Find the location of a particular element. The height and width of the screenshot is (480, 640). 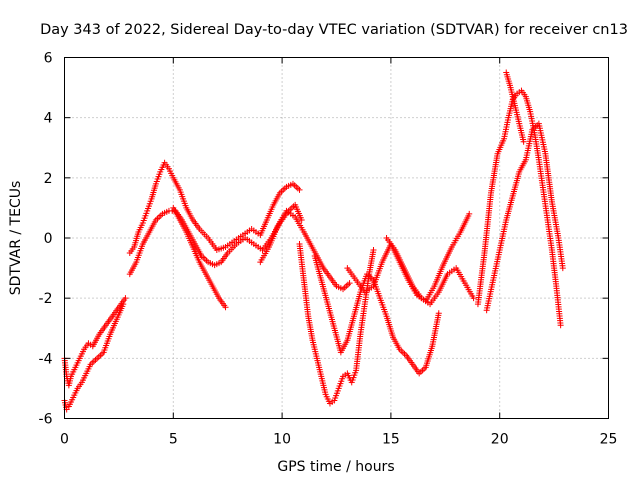

x-tick-label: 0 is located at coordinates (64, 440).